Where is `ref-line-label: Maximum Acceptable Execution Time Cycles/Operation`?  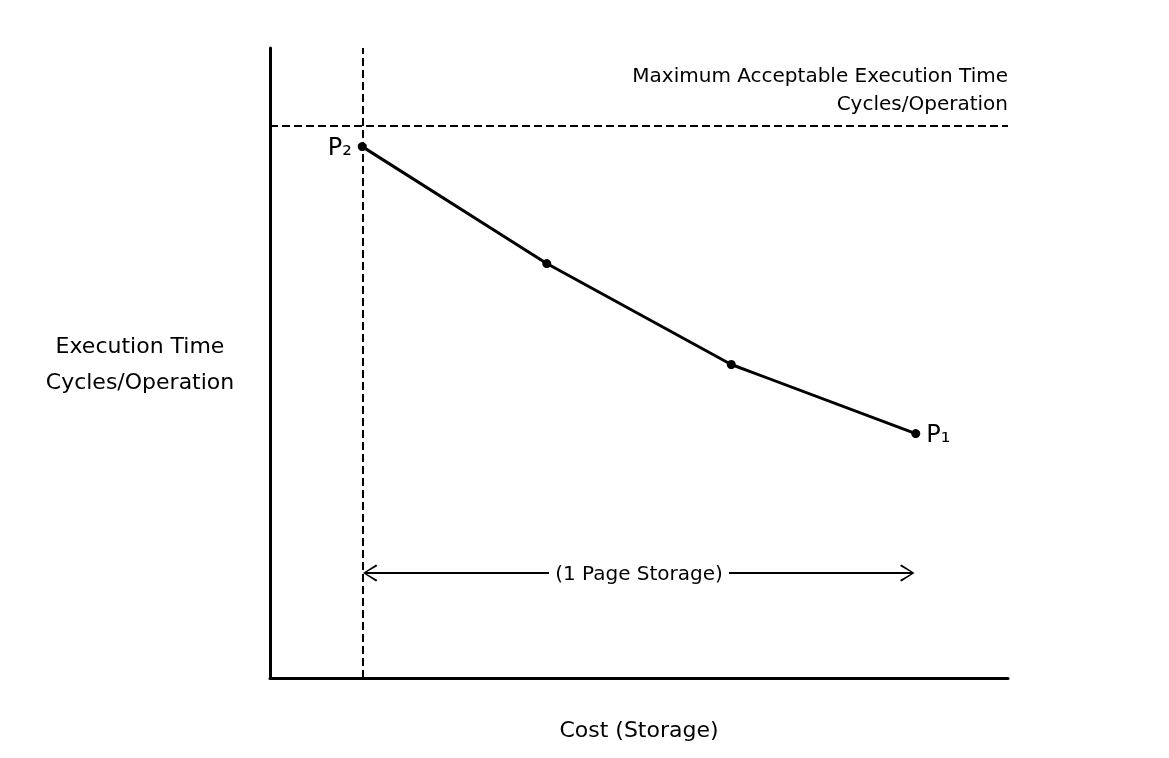
ref-line-label: Maximum Acceptable Execution Time Cycles/Operation is located at coordinates (820, 89).